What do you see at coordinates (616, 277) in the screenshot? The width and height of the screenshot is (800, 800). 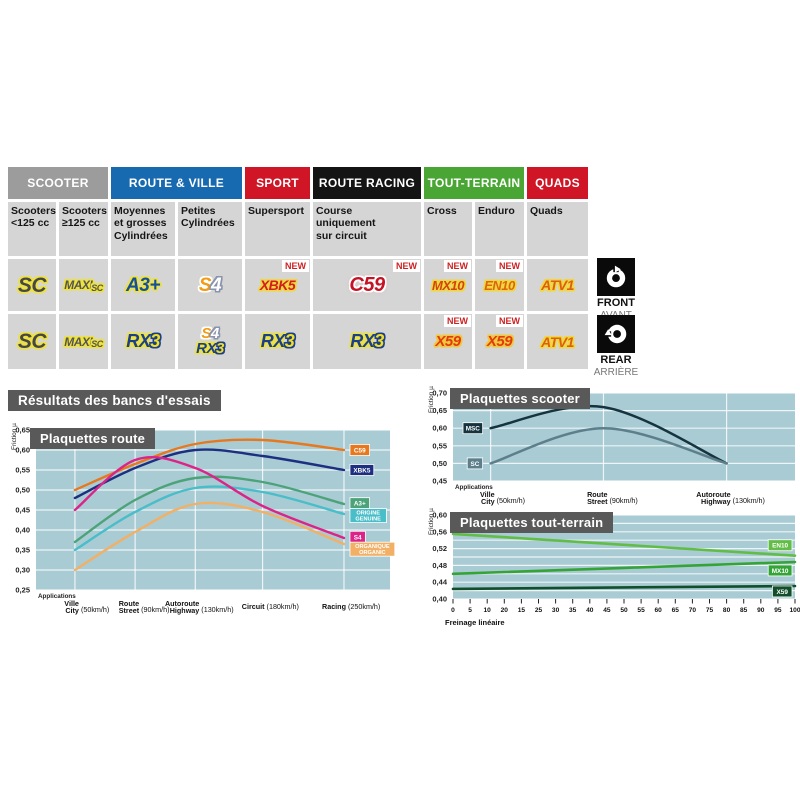 I see `front-brake-disc-icon` at bounding box center [616, 277].